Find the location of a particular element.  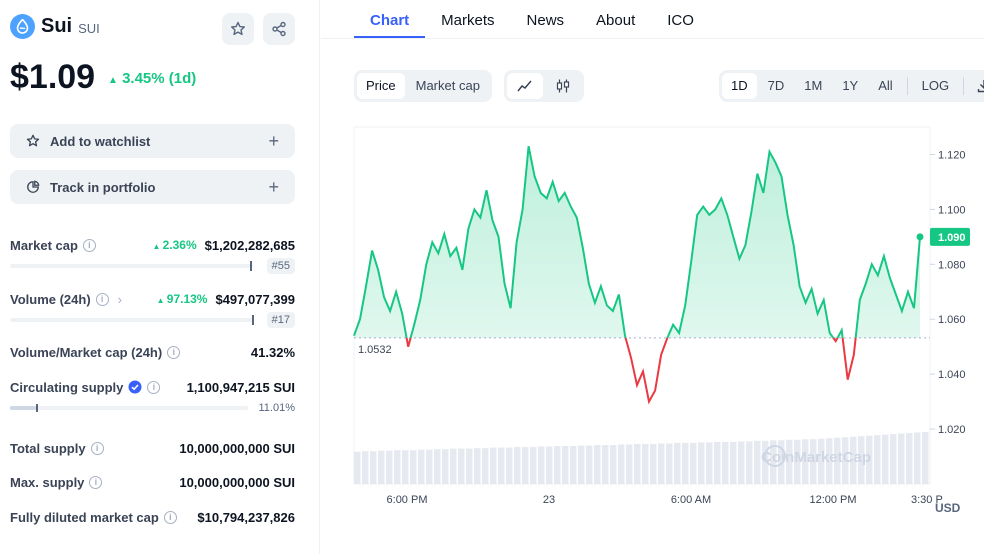

coin-symbol: SUI is located at coordinates (89, 28).